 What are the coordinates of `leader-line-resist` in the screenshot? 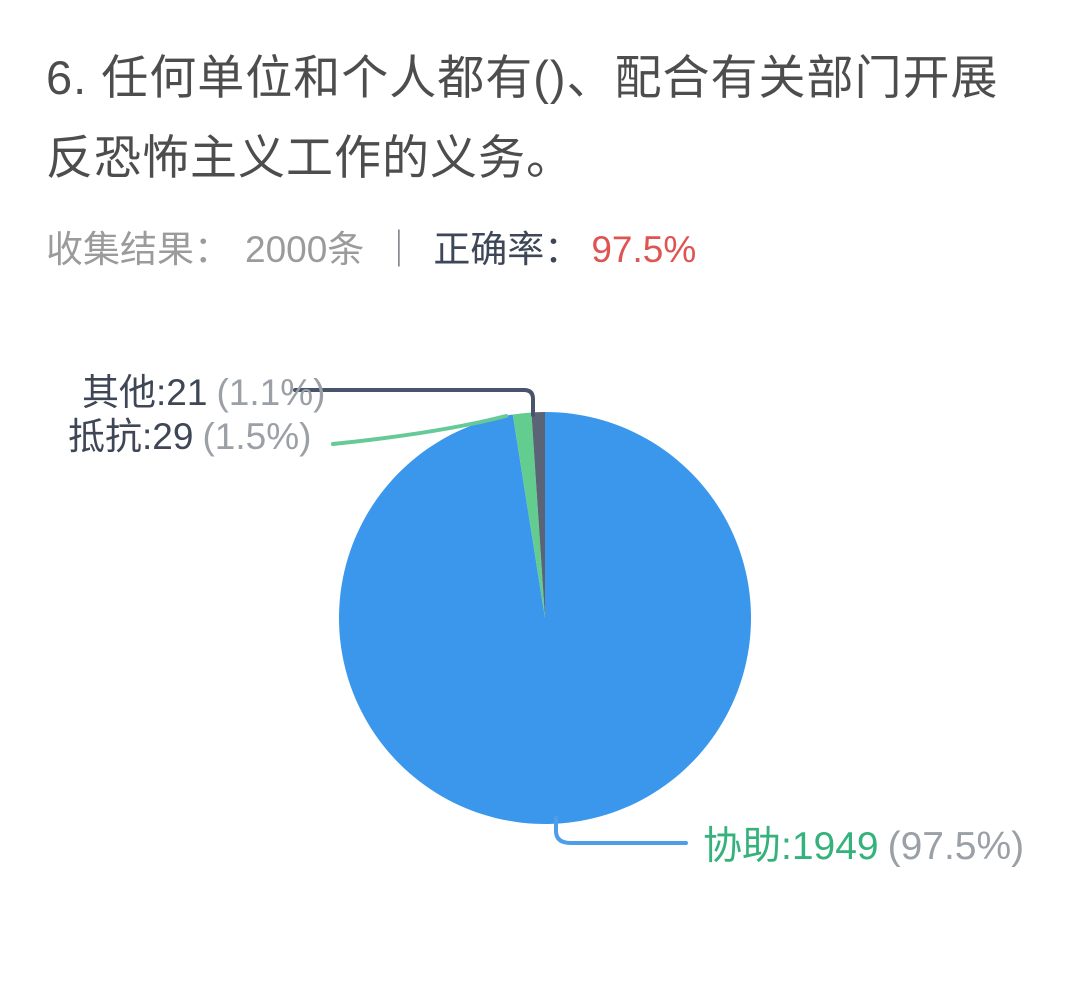 It's located at (419, 430).